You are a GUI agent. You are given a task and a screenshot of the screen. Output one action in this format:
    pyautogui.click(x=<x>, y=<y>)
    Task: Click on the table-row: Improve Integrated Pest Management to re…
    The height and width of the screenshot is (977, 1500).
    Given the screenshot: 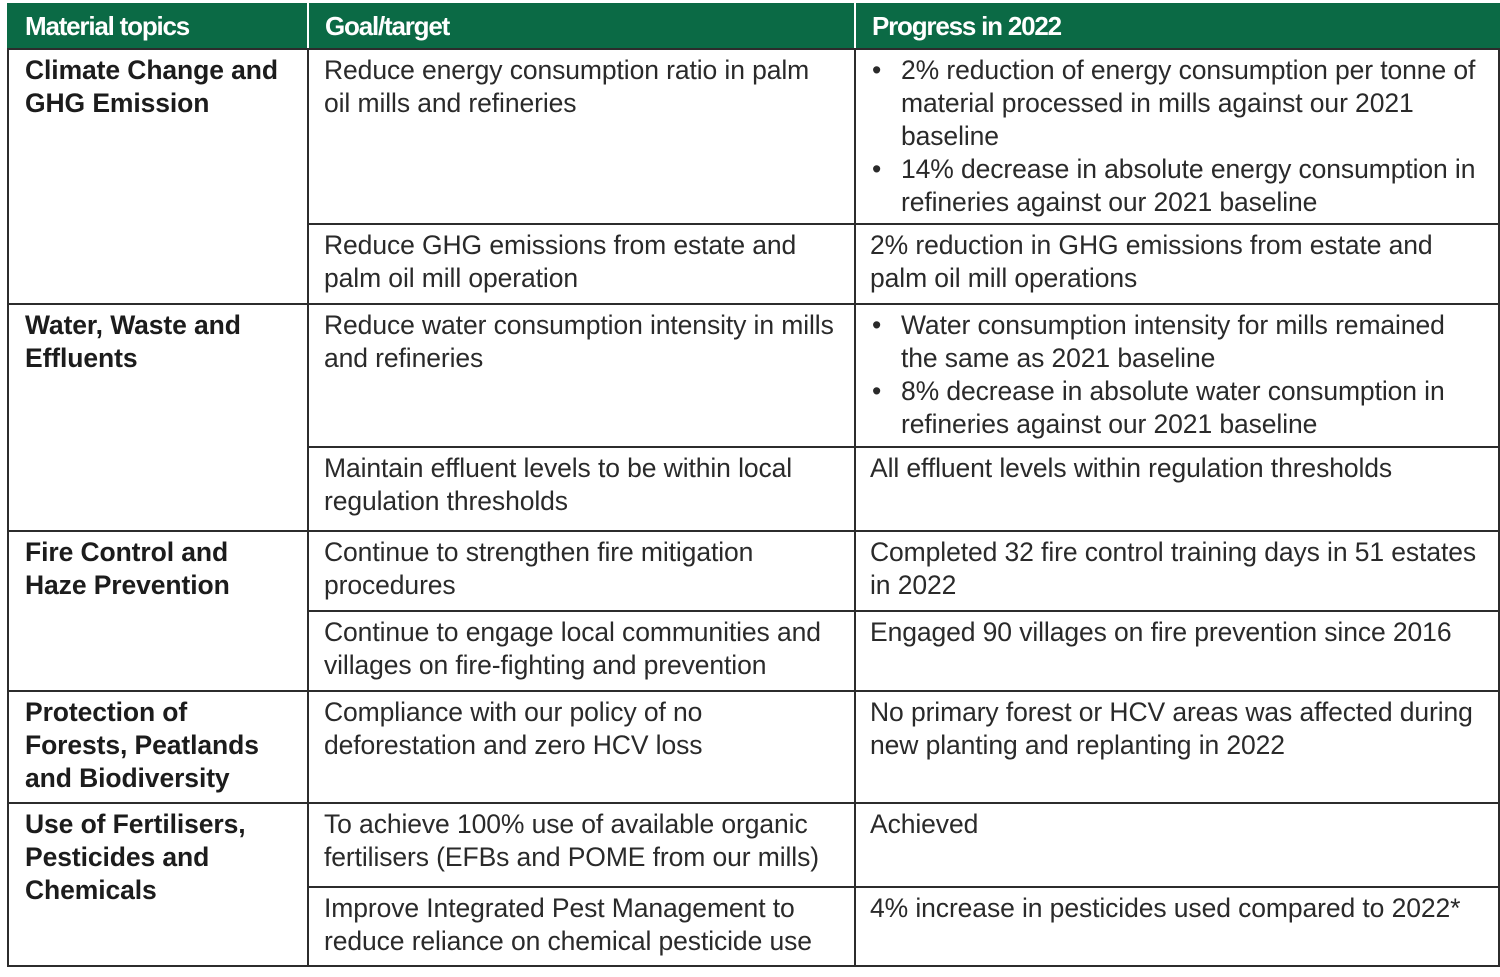 What is the action you would take?
    pyautogui.click(x=754, y=926)
    